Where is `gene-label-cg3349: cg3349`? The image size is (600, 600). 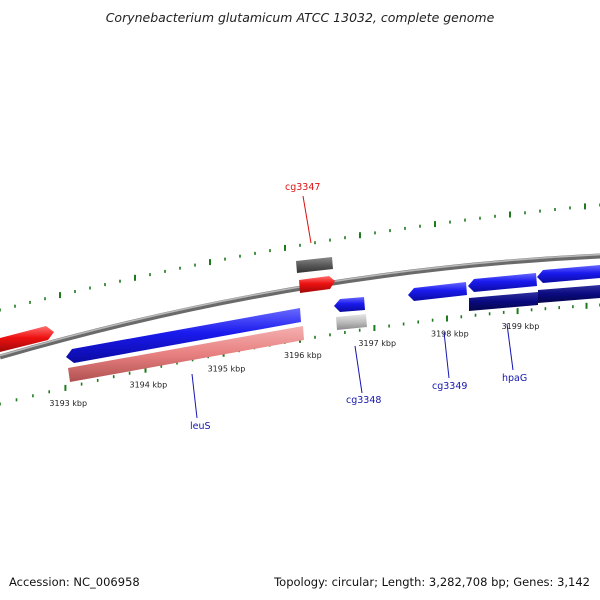 gene-label-cg3349: cg3349 is located at coordinates (449, 386).